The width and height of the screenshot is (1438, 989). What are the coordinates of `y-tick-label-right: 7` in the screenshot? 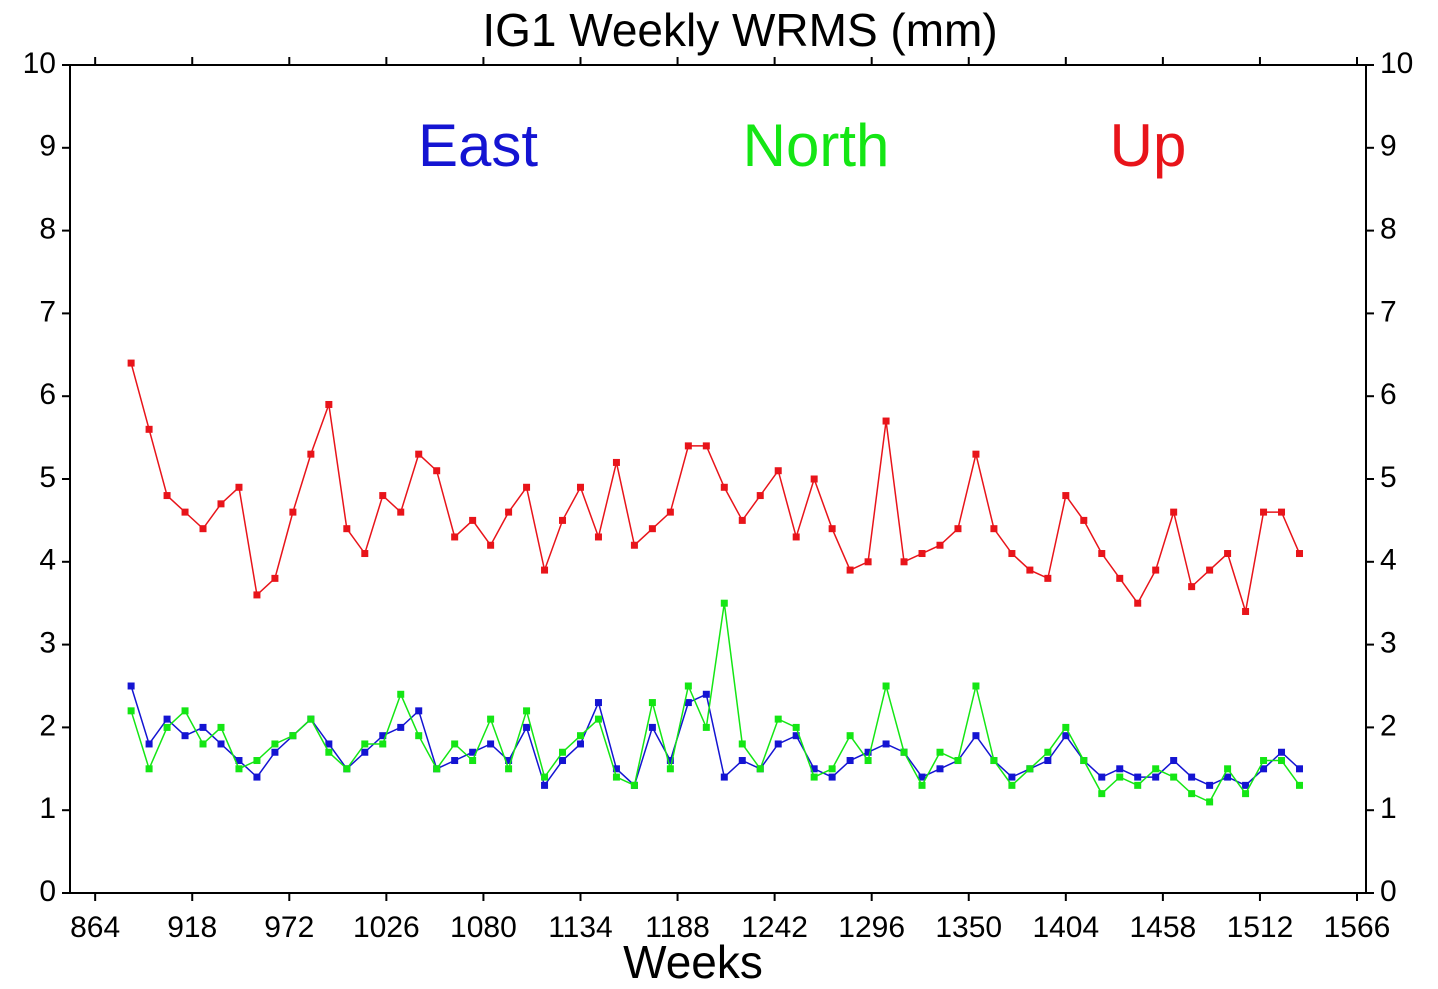 It's located at (1388, 311).